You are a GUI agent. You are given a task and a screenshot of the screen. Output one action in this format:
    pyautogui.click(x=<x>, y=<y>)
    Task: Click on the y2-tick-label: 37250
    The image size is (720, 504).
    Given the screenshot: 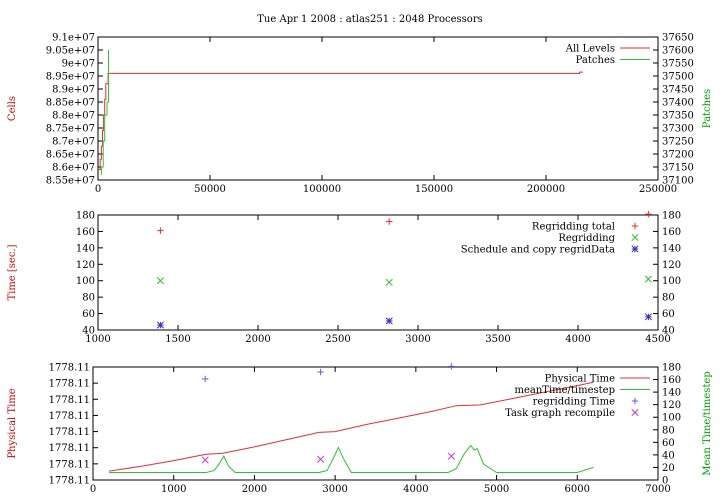 What is the action you would take?
    pyautogui.click(x=678, y=142)
    